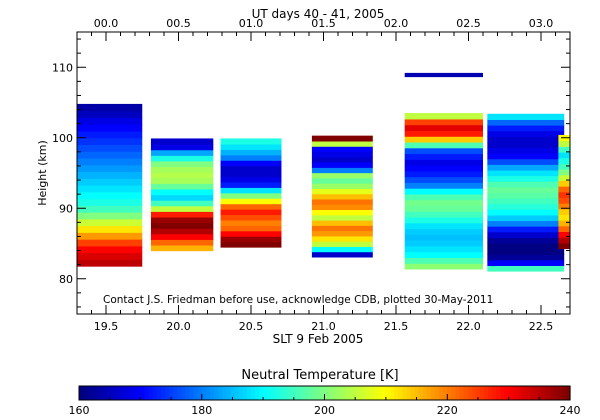 This screenshot has height=420, width=600. Describe the element at coordinates (570, 410) in the screenshot. I see `colorbar-tick-label: 240` at that location.